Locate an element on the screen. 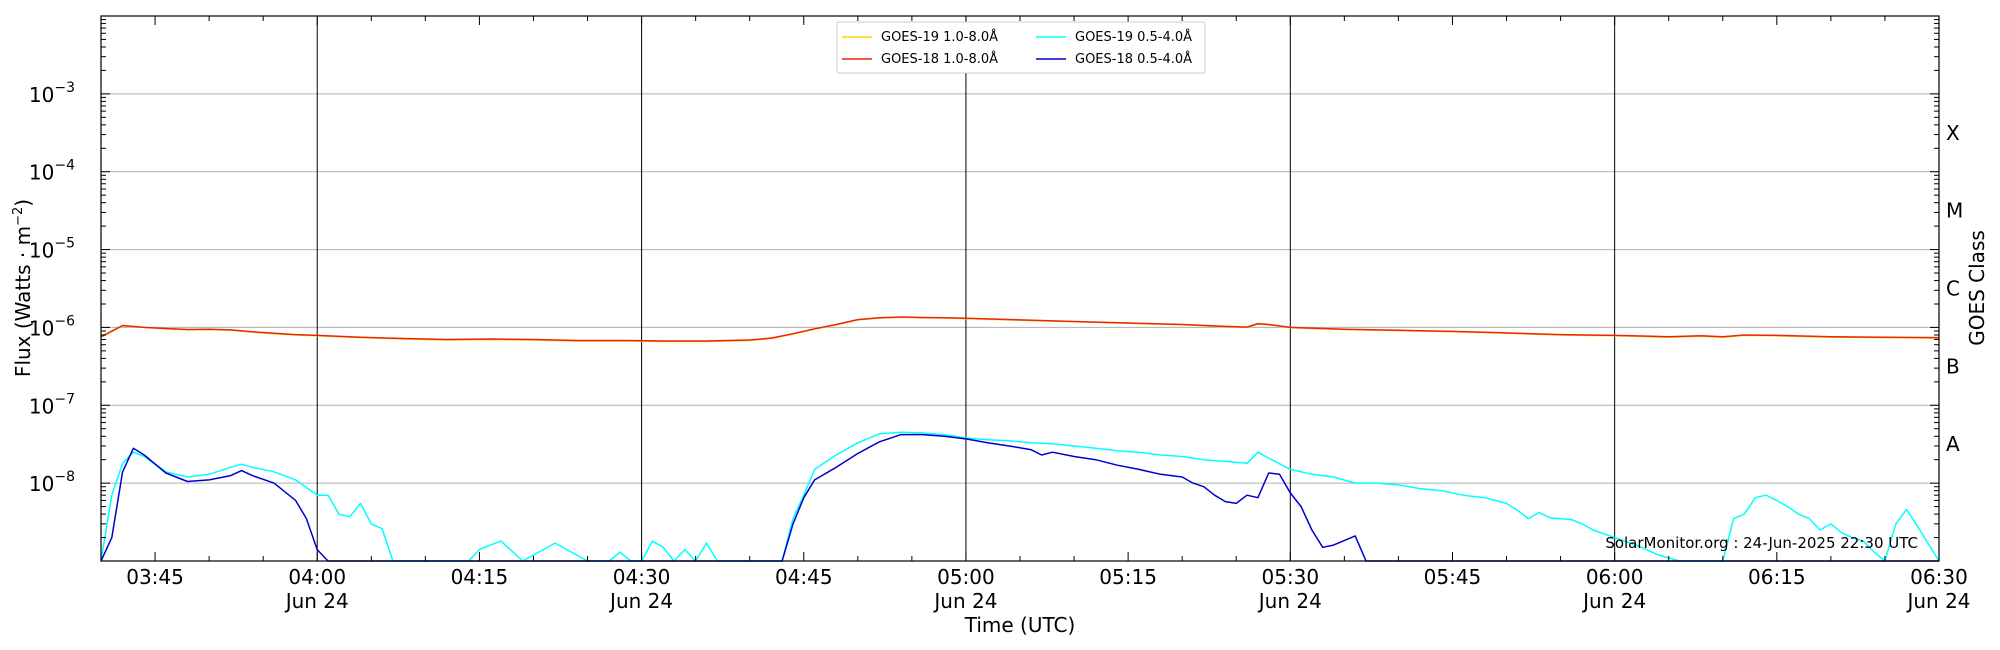  x-tick-label-8: 05:45 is located at coordinates (1453, 577).